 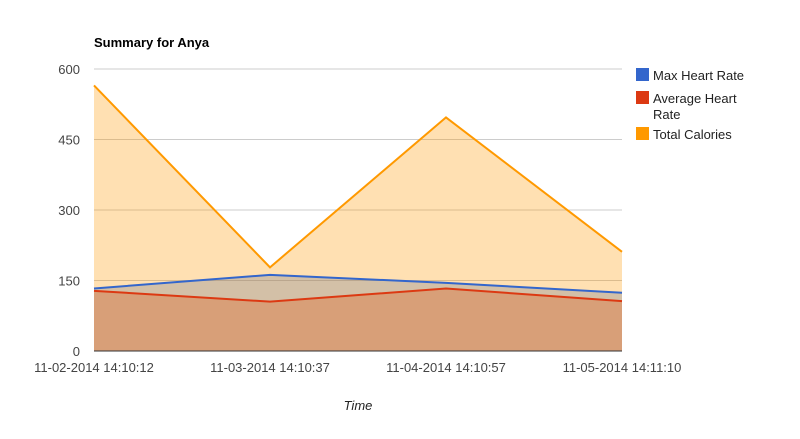 I want to click on legend-label-max-heart-rate: Max Heart Rate, so click(x=698, y=75).